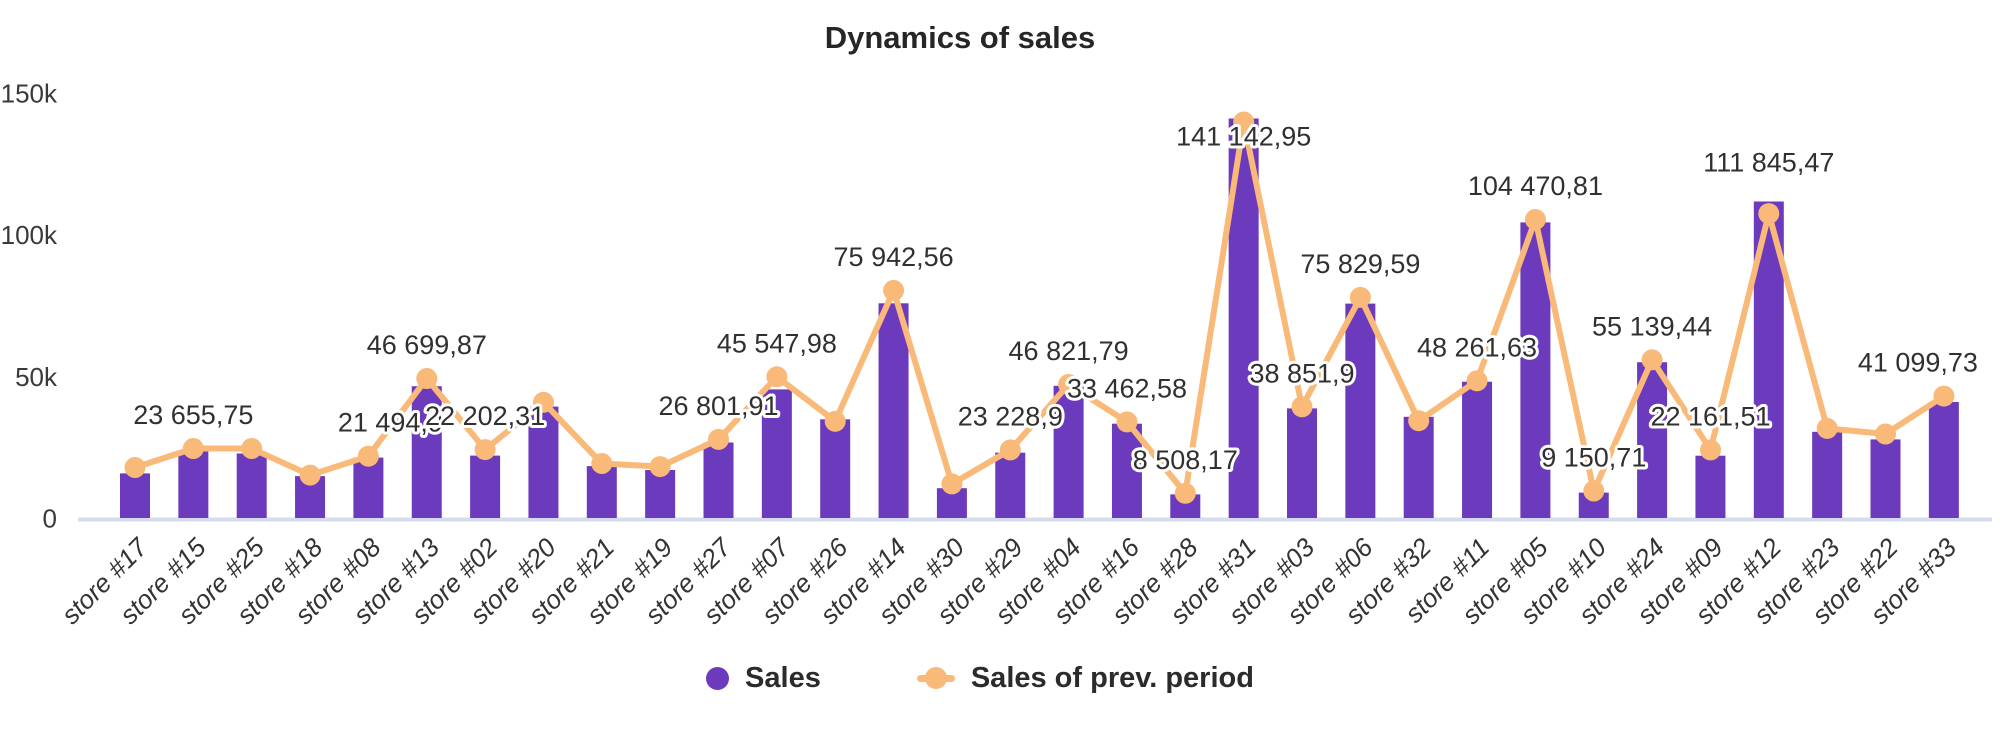 This screenshot has height=732, width=2000. I want to click on value-label: 111 845,47, so click(1768, 163).